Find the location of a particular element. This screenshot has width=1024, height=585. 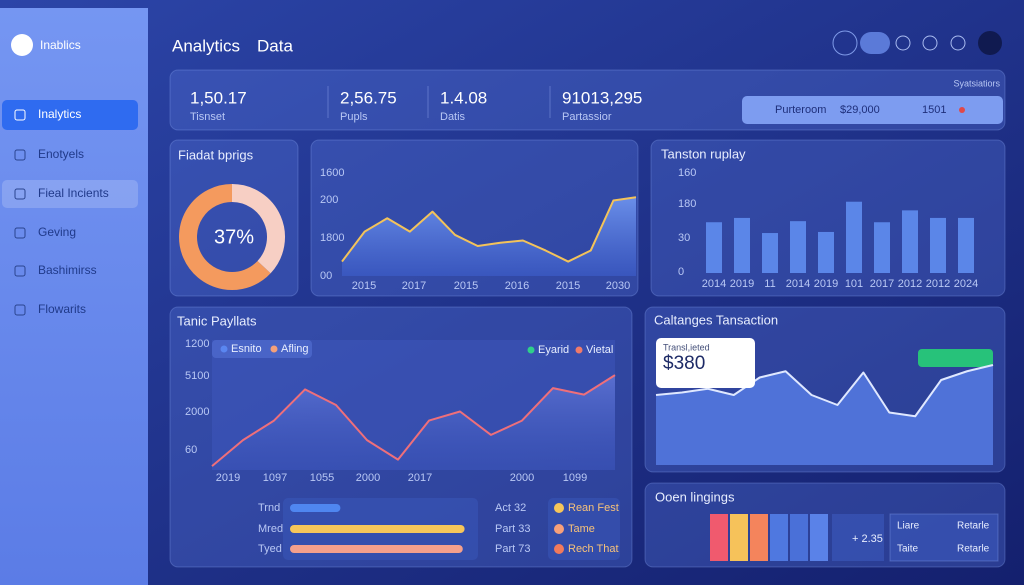

y-tick-label: 0 is located at coordinates (681, 272).